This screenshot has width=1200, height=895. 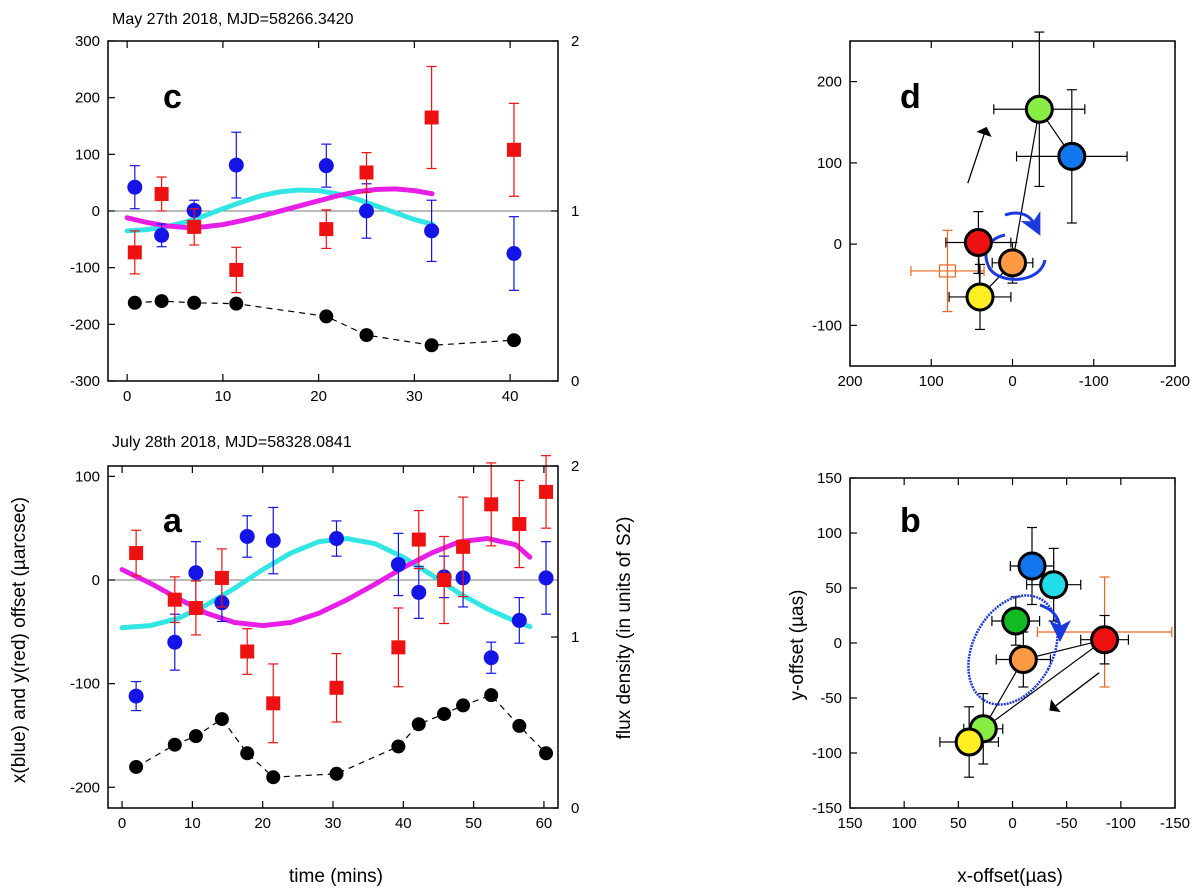 I want to click on panel-c-ytick-right-label: 1, so click(x=575, y=211).